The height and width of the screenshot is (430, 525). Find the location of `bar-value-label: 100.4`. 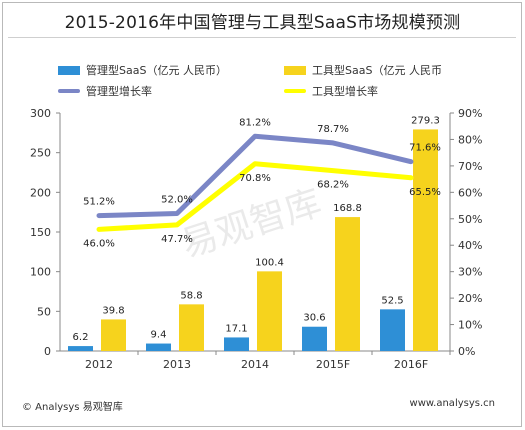

bar-value-label: 100.4 is located at coordinates (269, 262).